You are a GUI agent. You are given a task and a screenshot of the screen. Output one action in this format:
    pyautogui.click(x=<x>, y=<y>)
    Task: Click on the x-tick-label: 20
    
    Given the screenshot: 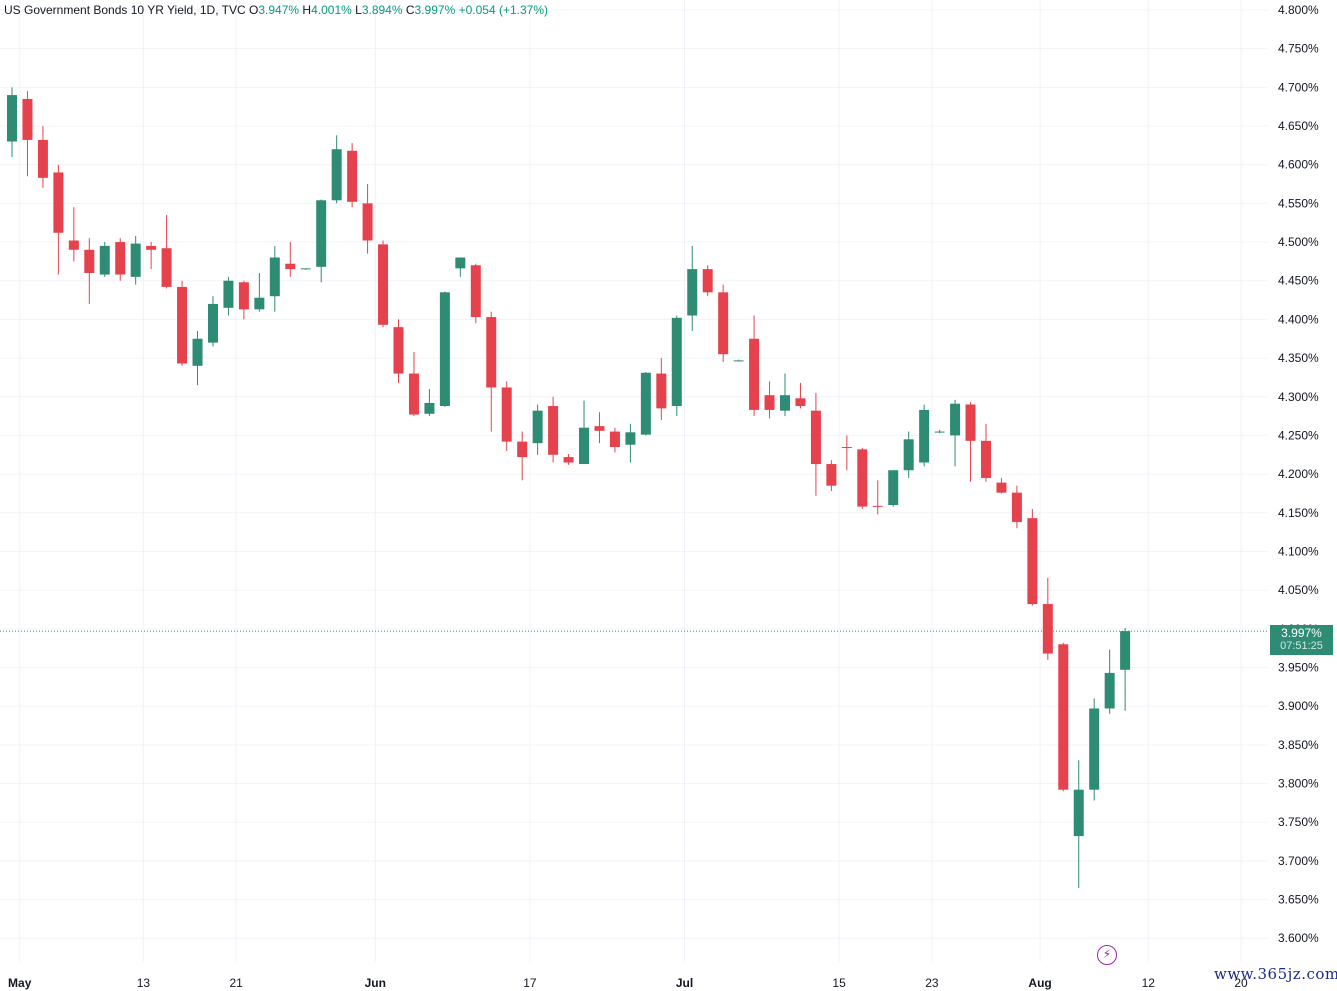 What is the action you would take?
    pyautogui.click(x=1241, y=983)
    